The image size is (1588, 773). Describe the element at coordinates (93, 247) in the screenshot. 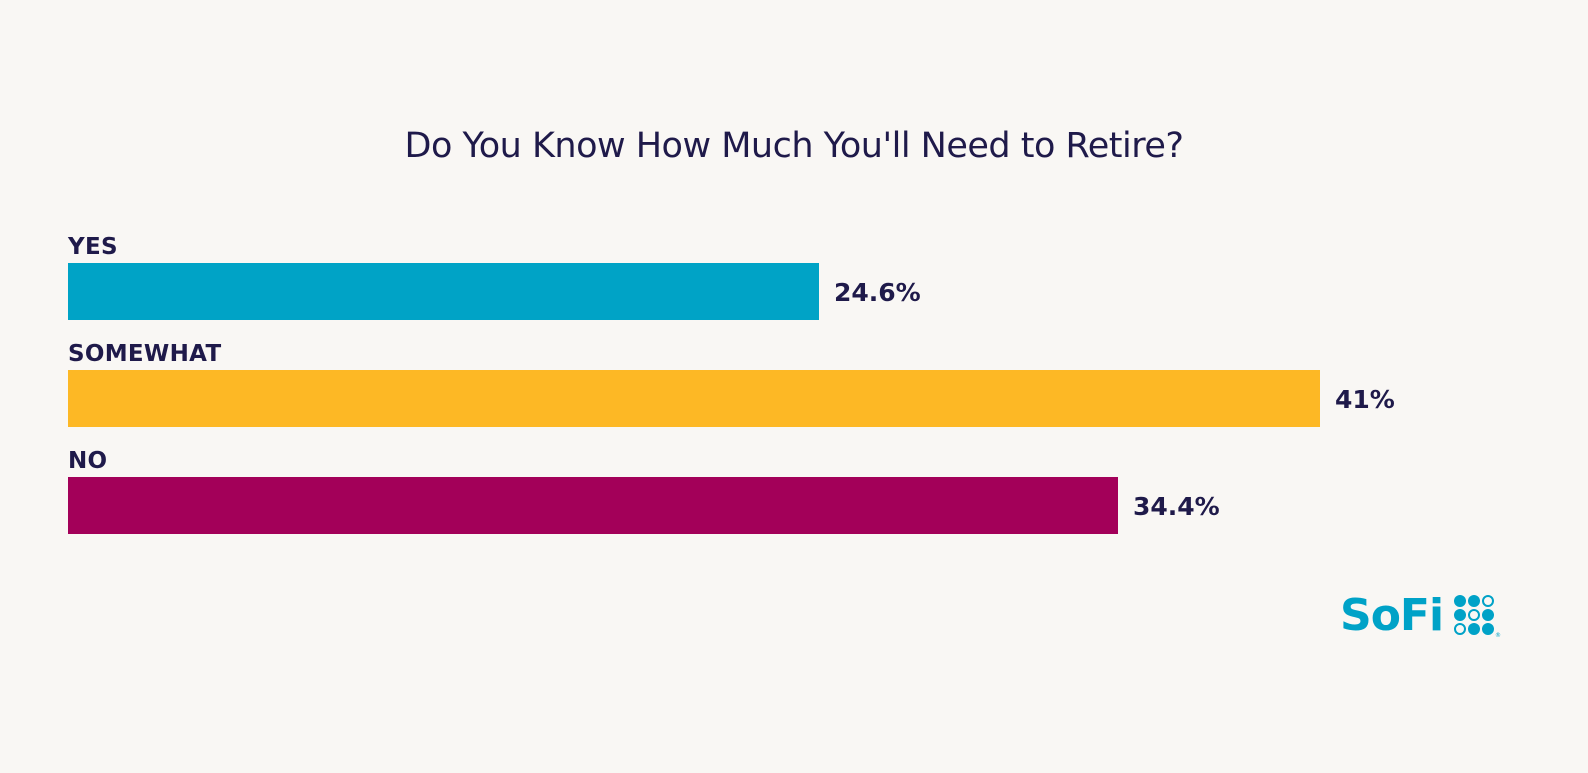

I see `category-label: YES` at that location.